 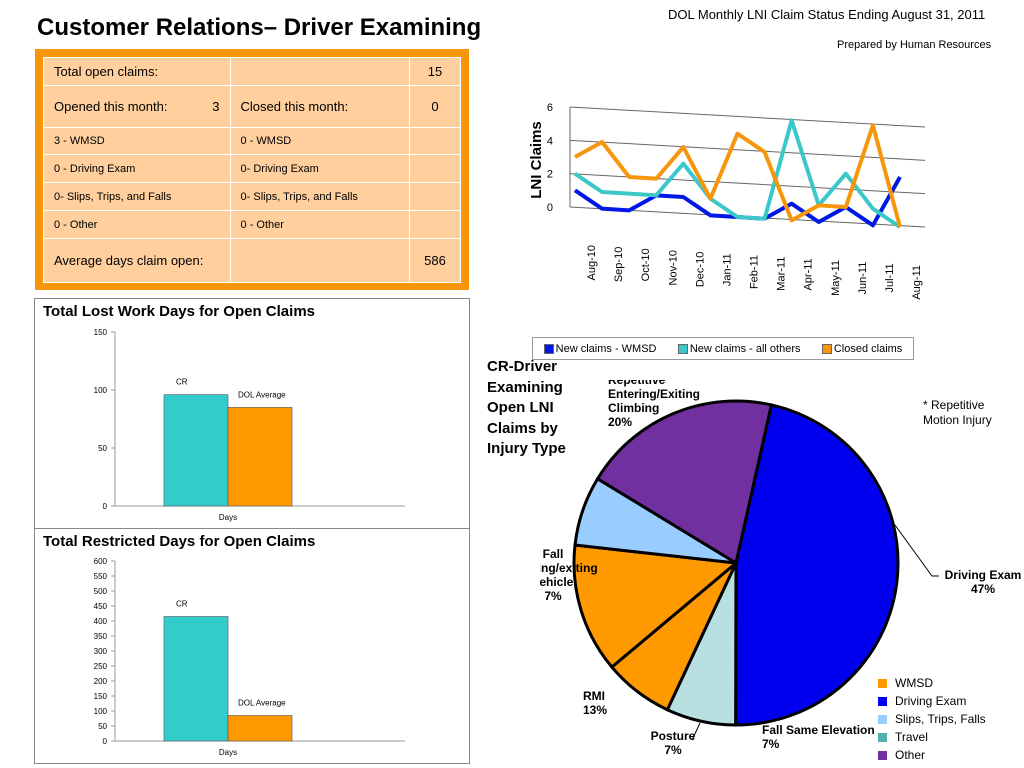 What do you see at coordinates (101, 591) in the screenshot?
I see `y-tick-label: 500` at bounding box center [101, 591].